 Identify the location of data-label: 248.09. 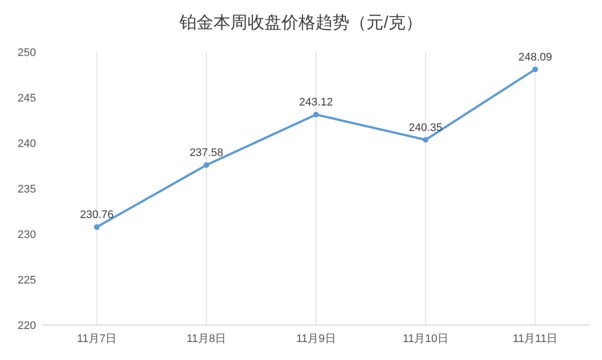
(535, 57).